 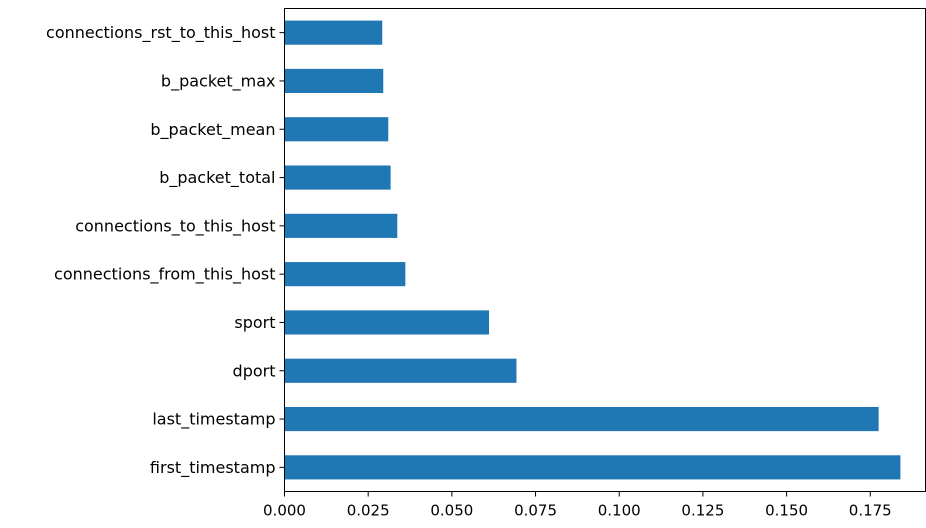 What do you see at coordinates (341, 225) in the screenshot?
I see `bar-connections-to-this-host` at bounding box center [341, 225].